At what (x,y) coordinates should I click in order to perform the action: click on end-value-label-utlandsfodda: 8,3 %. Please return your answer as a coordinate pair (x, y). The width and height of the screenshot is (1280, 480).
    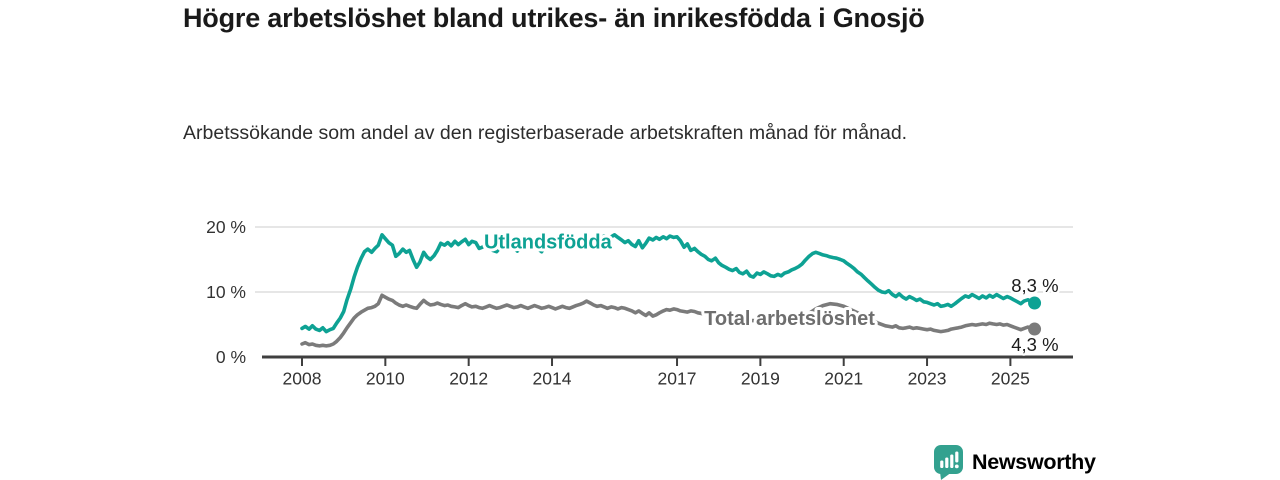
    Looking at the image, I should click on (1034, 285).